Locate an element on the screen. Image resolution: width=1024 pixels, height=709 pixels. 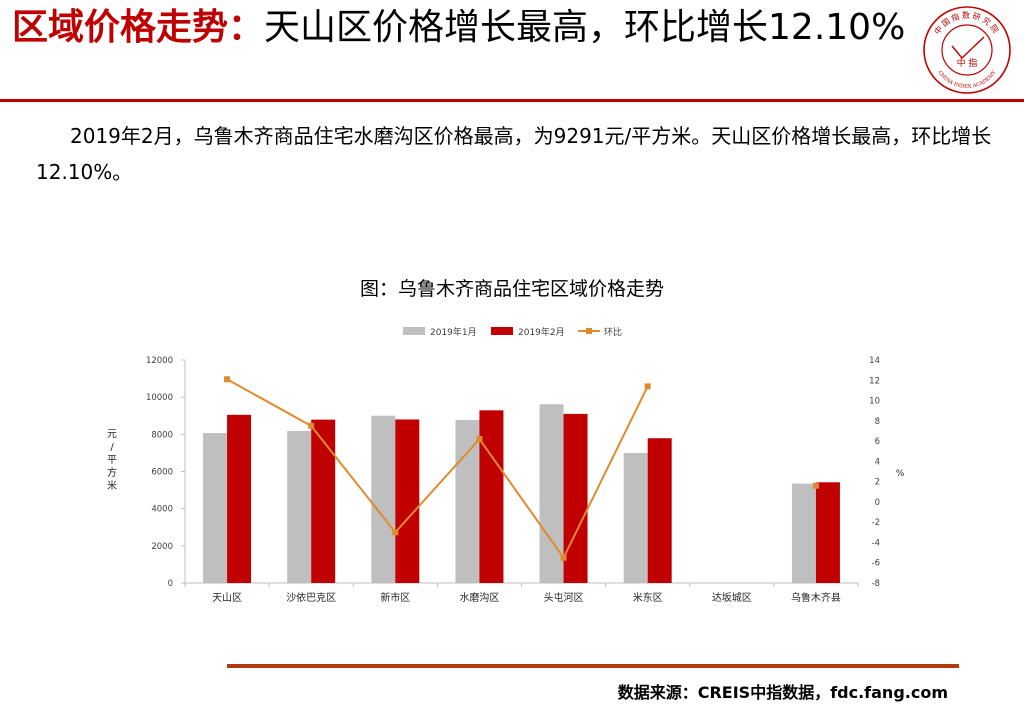
logo-check-mark is located at coordinates (968, 48).